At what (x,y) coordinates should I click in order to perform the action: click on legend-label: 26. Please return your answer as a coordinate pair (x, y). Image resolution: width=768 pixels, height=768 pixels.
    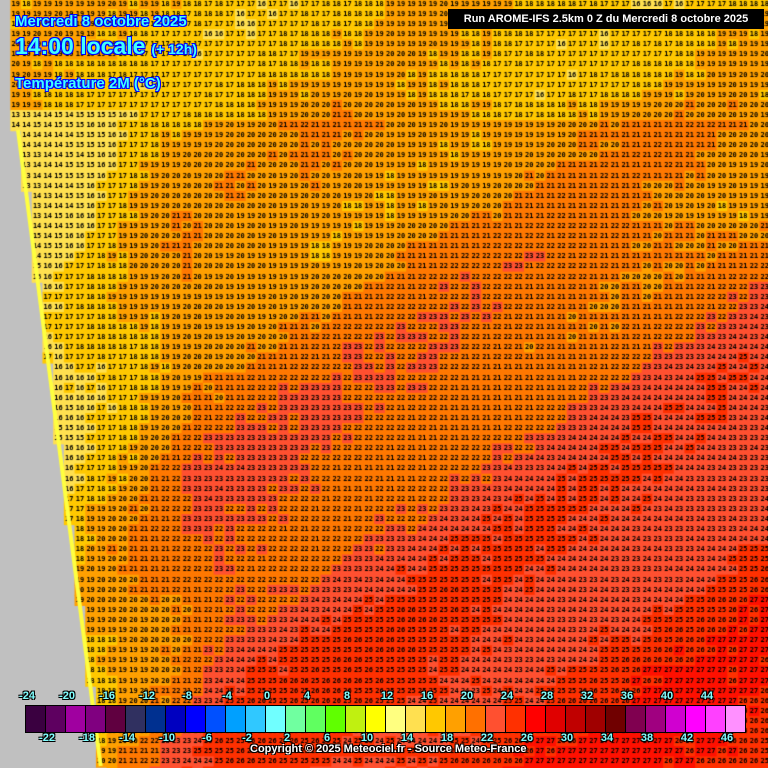
    Looking at the image, I should click on (527, 738).